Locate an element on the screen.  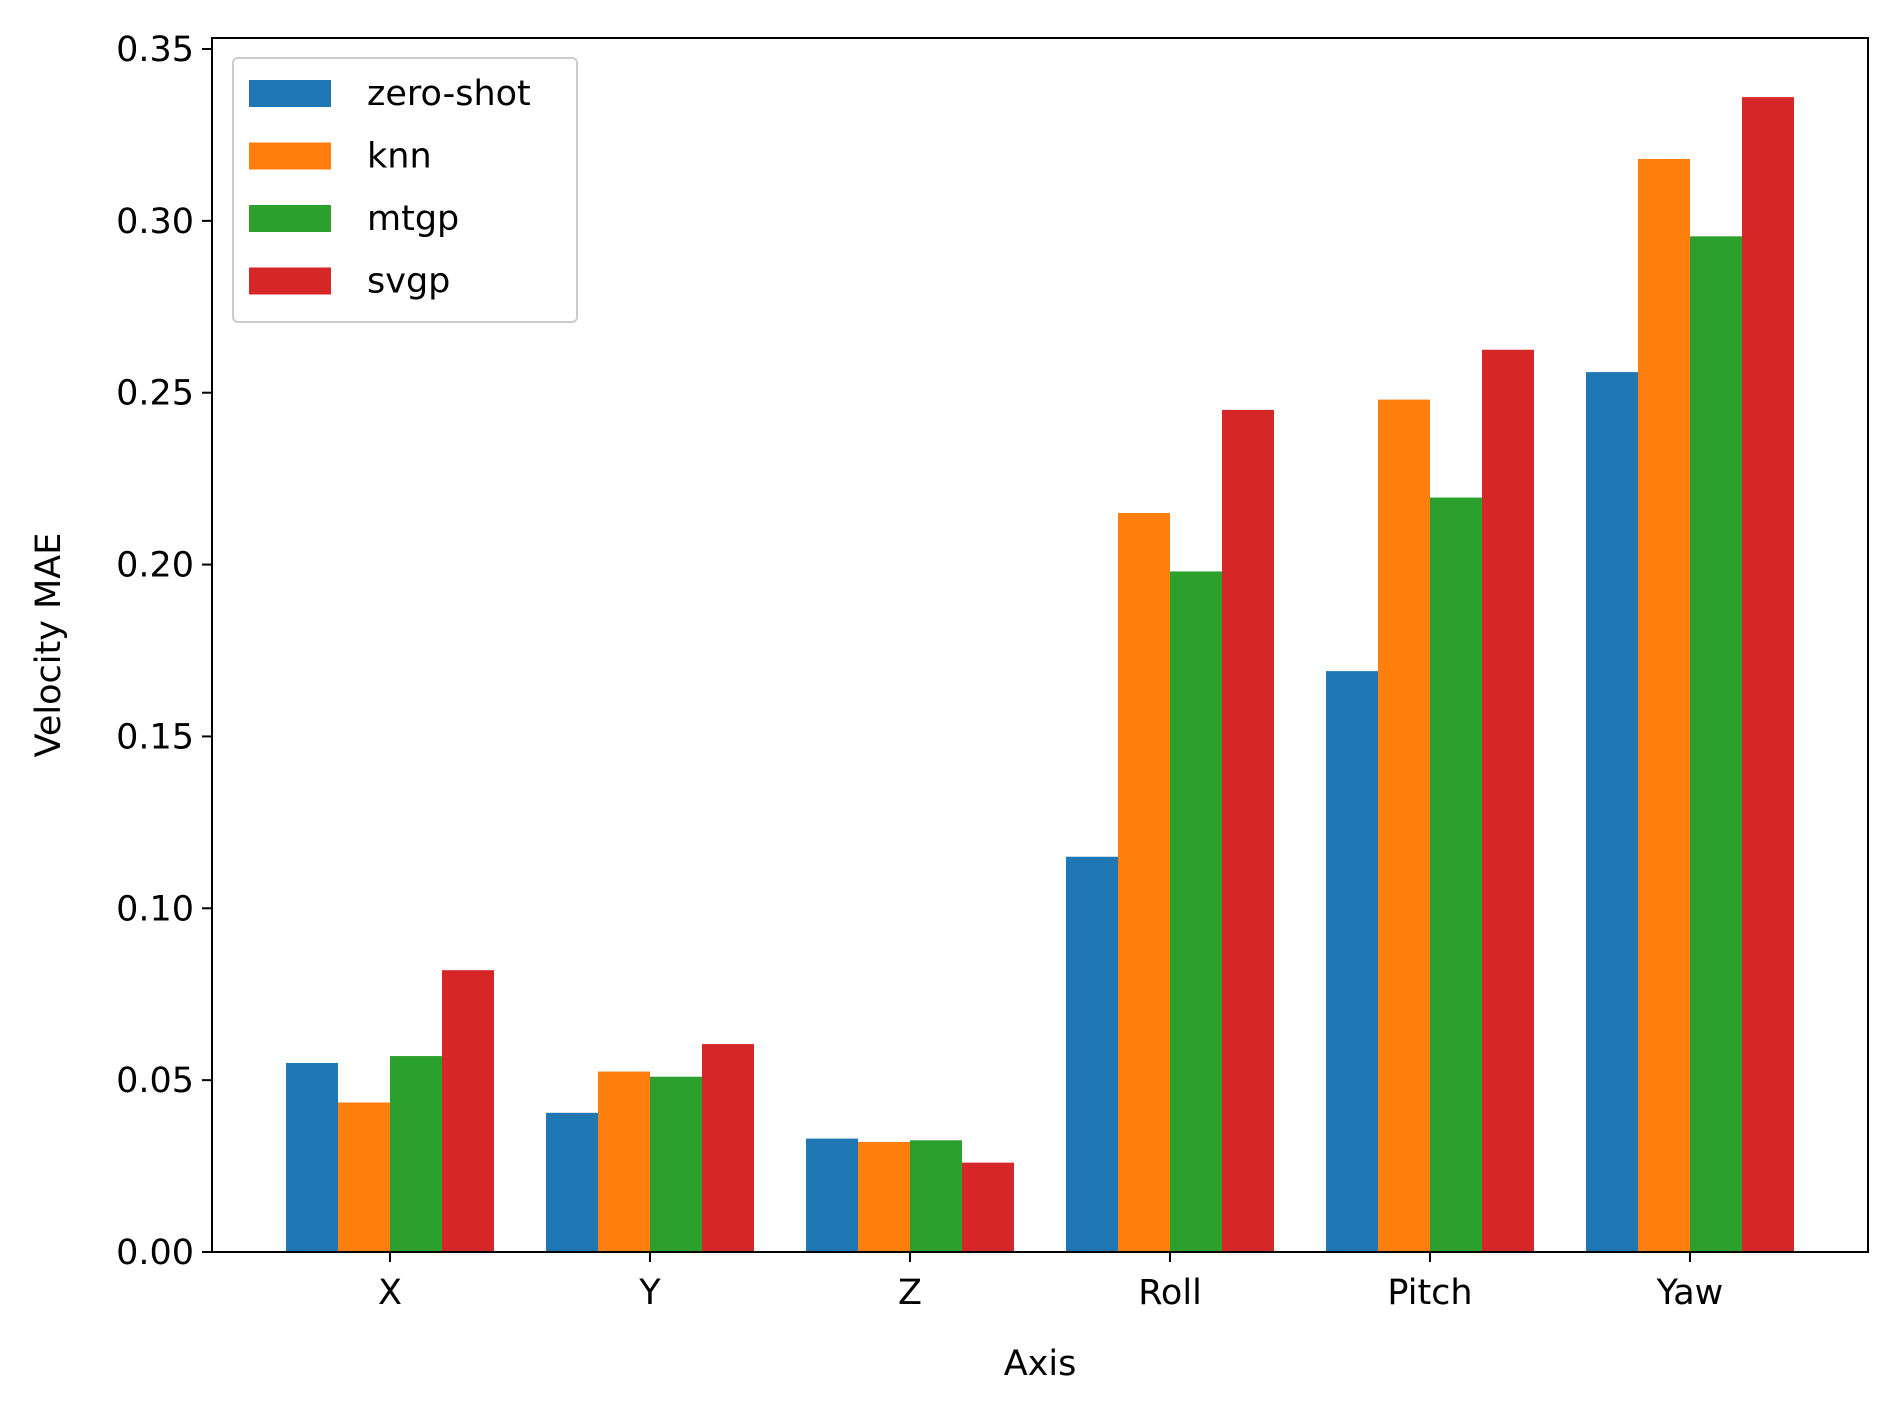
y-tick-label: 0.35 is located at coordinates (155, 50).